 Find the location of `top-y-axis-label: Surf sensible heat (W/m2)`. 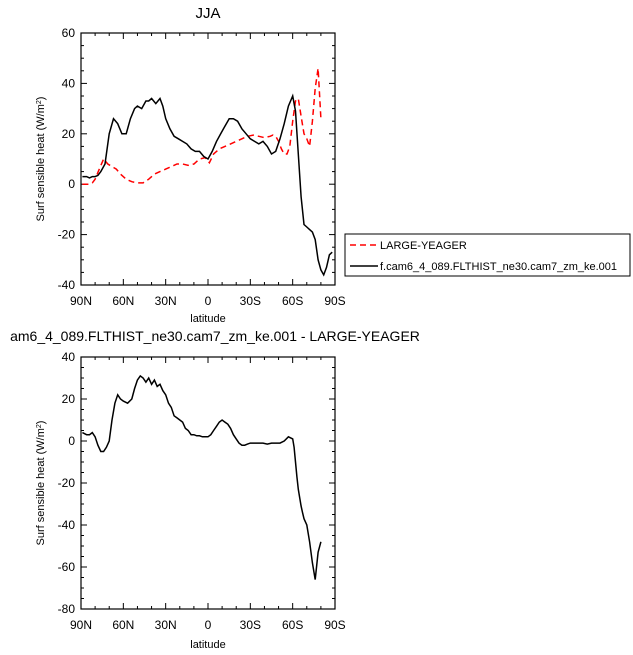

top-y-axis-label: Surf sensible heat (W/m2) is located at coordinates (41, 159).